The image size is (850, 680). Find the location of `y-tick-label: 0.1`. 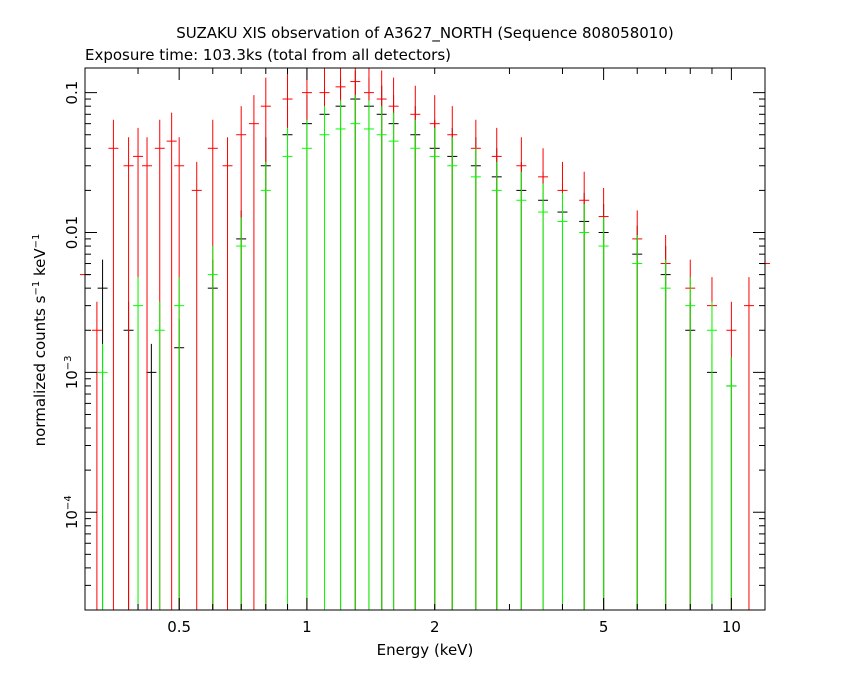

y-tick-label: 0.1 is located at coordinates (72, 93).